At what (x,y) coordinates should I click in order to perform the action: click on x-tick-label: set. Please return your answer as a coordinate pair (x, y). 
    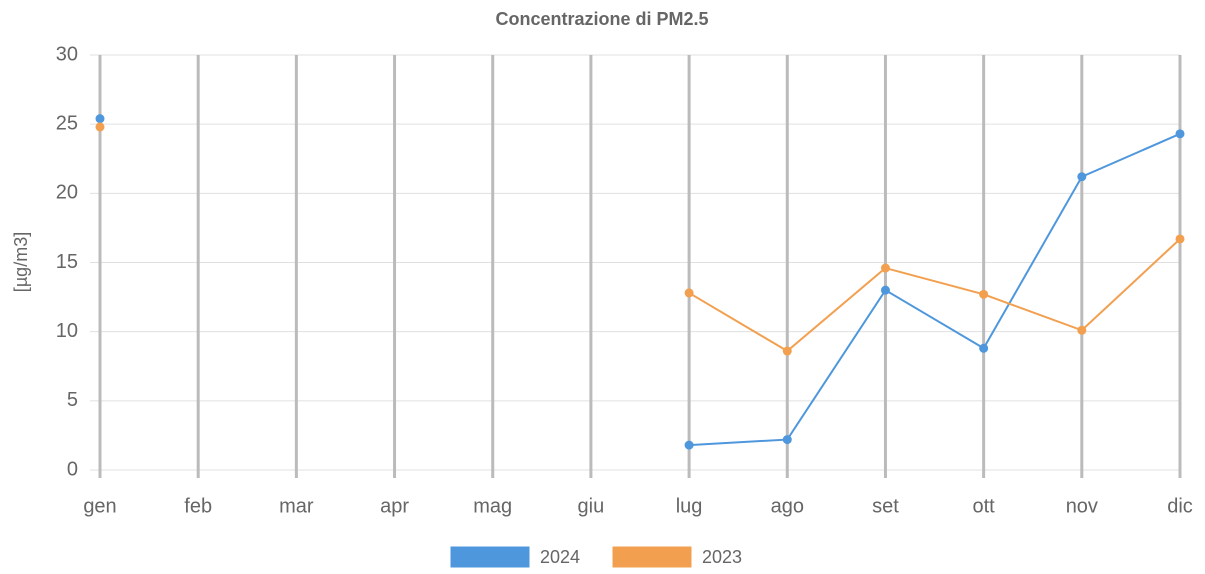
    Looking at the image, I should click on (885, 506).